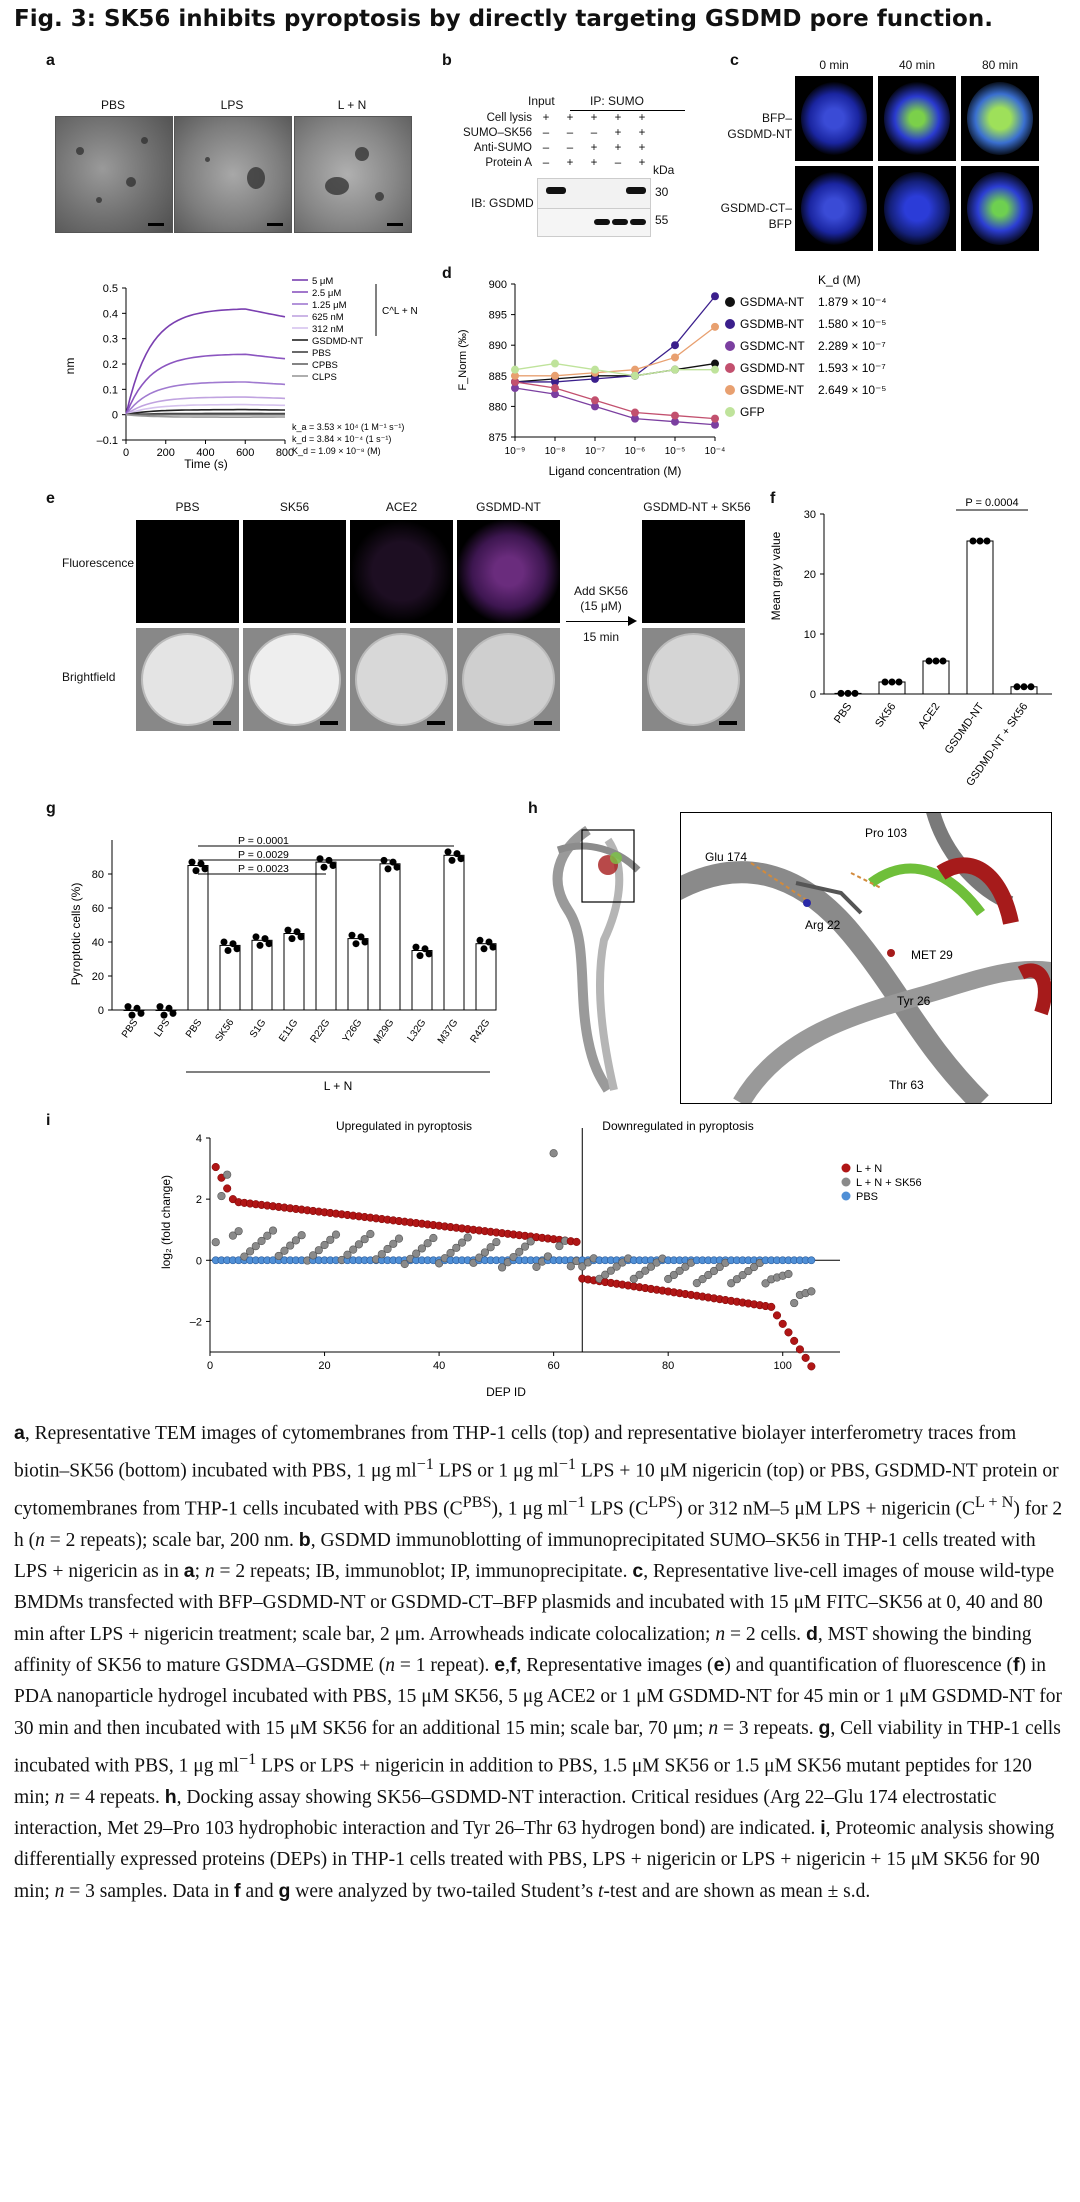  Describe the element at coordinates (288, 1030) in the screenshot. I see `g-category-label: E11G` at that location.